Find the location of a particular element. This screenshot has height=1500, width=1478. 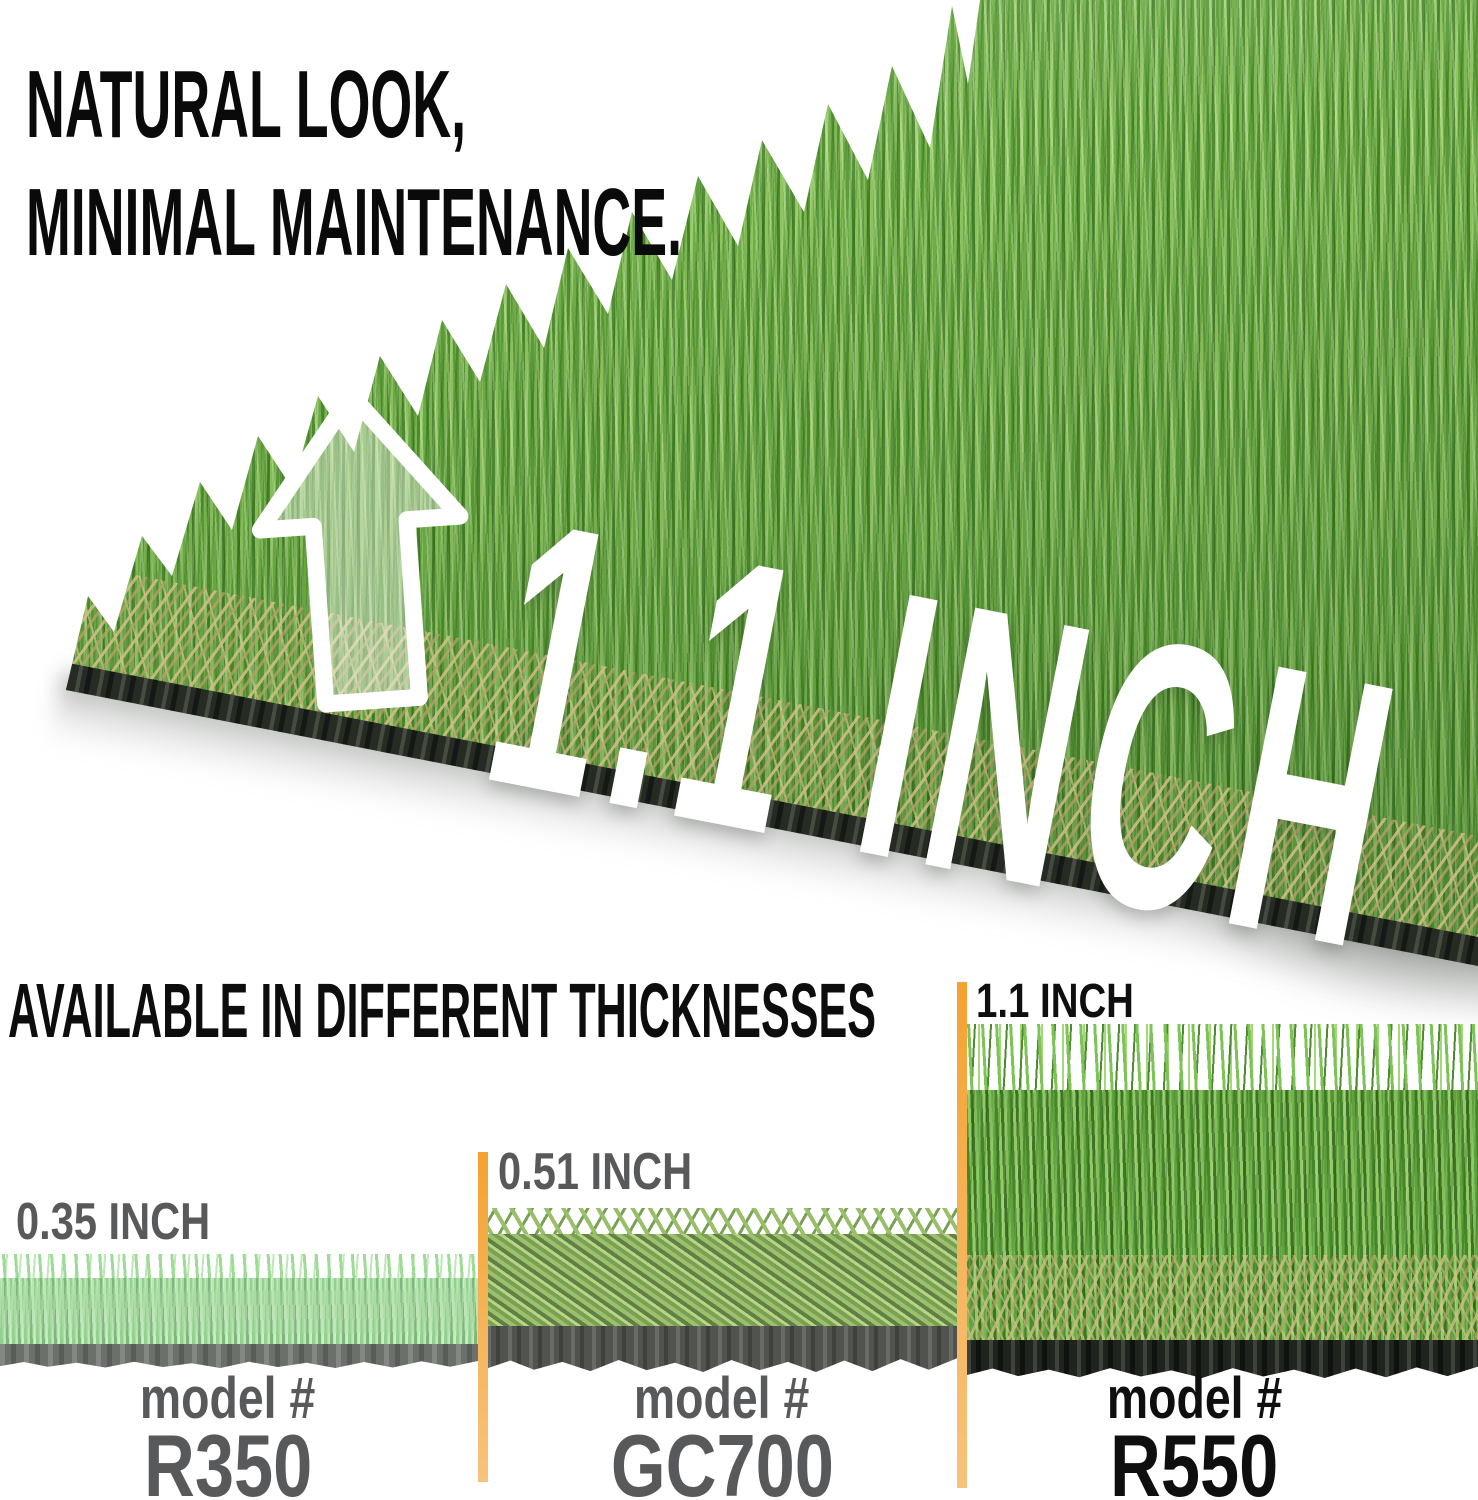

model-number: R350 is located at coordinates (228, 1458).